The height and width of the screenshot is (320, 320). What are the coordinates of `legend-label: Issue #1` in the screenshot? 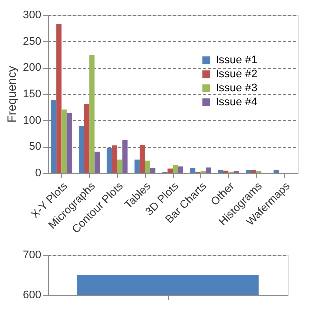 It's located at (237, 60).